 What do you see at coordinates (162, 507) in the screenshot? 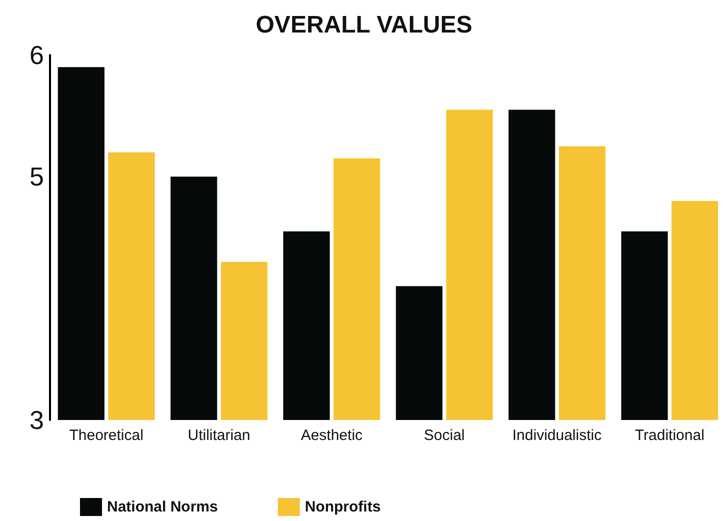
I see `legend-label: National Norms` at bounding box center [162, 507].